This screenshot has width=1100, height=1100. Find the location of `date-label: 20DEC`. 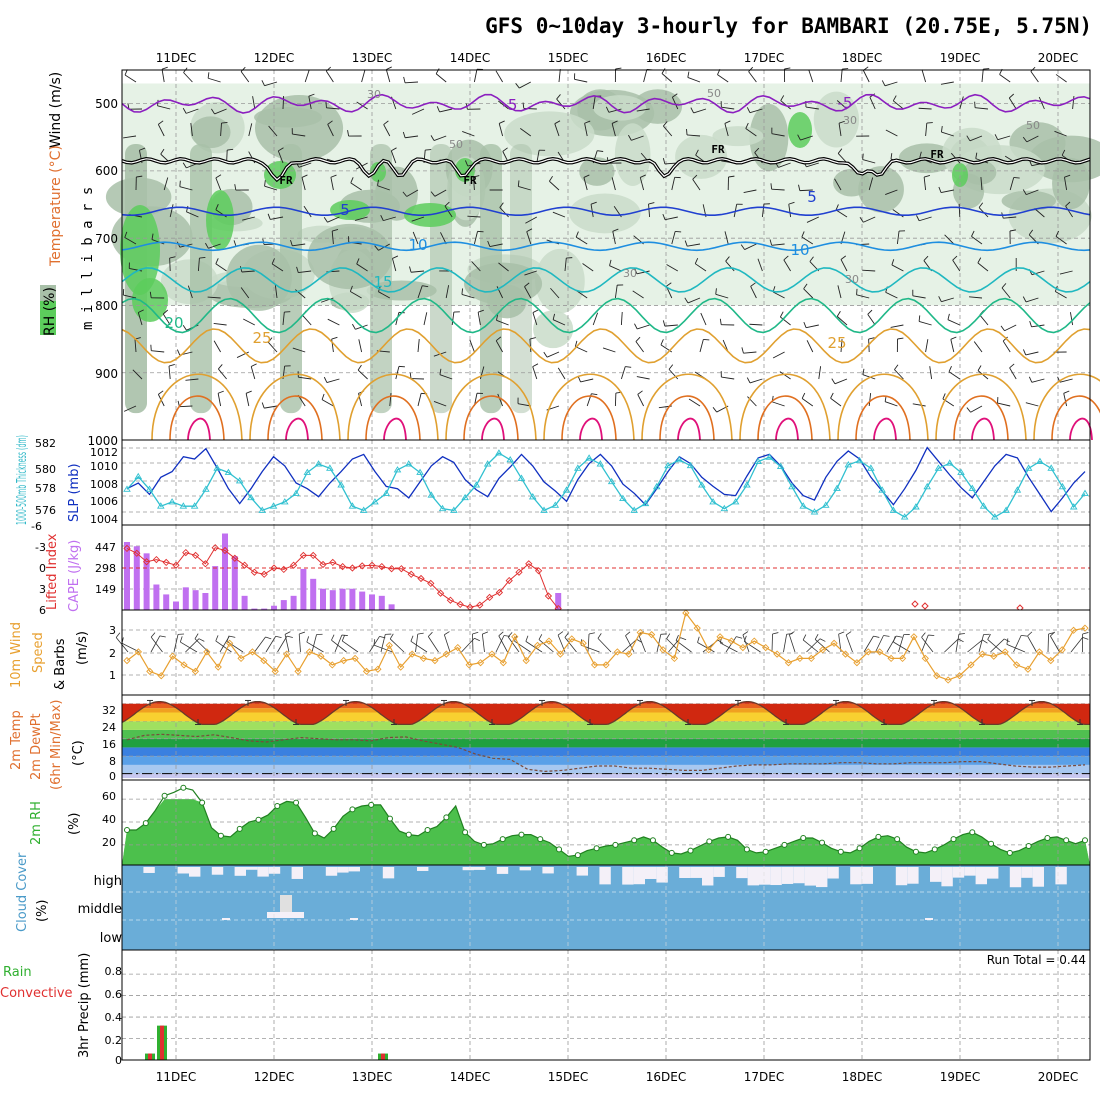

date-label: 20DEC is located at coordinates (1058, 58).